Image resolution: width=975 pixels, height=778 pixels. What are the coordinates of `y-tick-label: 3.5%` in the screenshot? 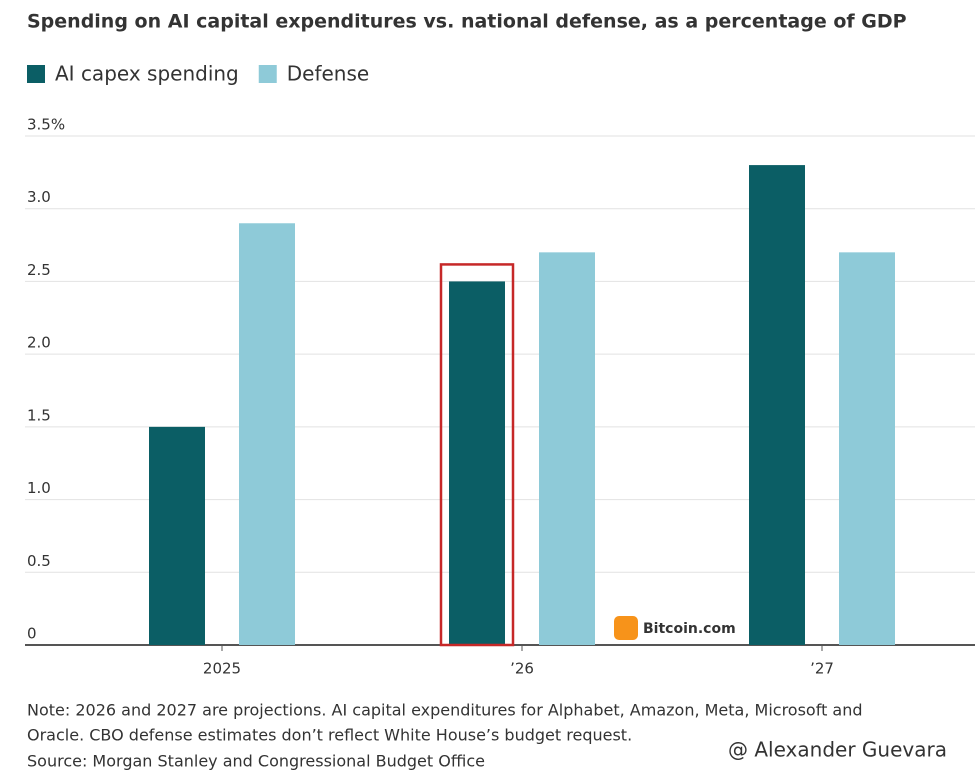 It's located at (46, 125).